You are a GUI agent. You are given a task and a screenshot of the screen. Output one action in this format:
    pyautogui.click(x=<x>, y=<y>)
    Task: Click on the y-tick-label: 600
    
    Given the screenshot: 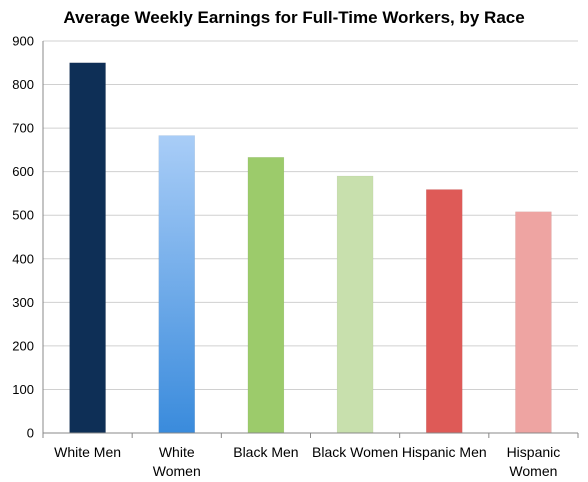 What is the action you would take?
    pyautogui.click(x=23, y=171)
    